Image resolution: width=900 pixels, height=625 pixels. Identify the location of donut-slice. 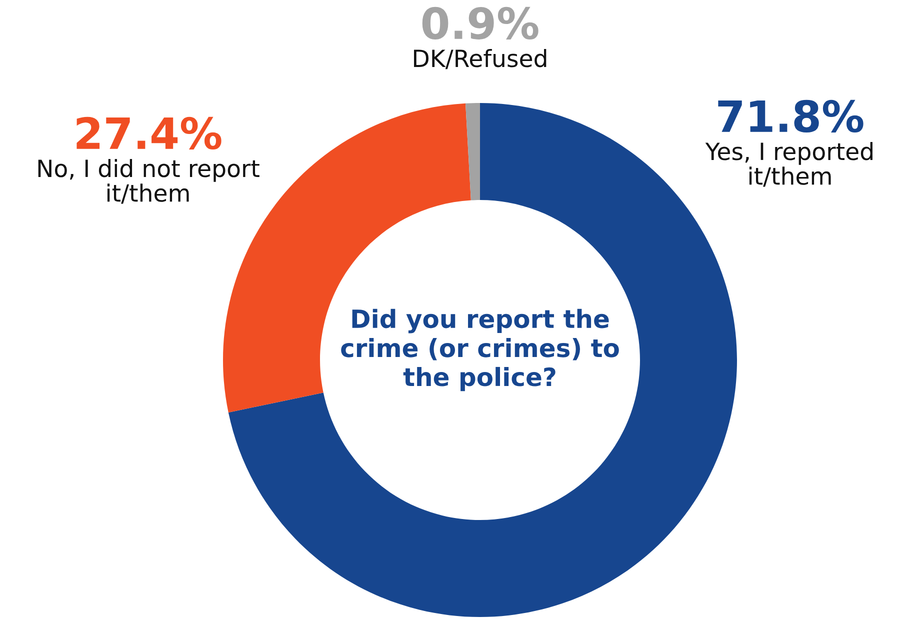
(472, 151).